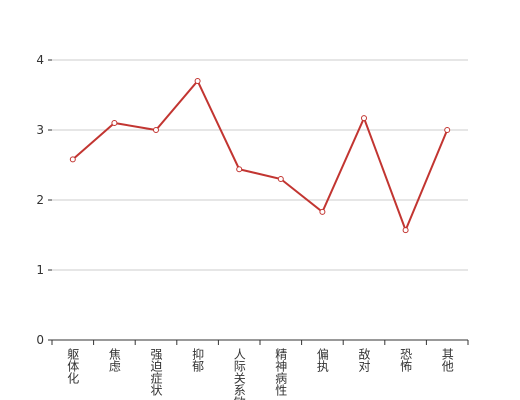  I want to click on x-tick-label: 焦虑, so click(114, 360).